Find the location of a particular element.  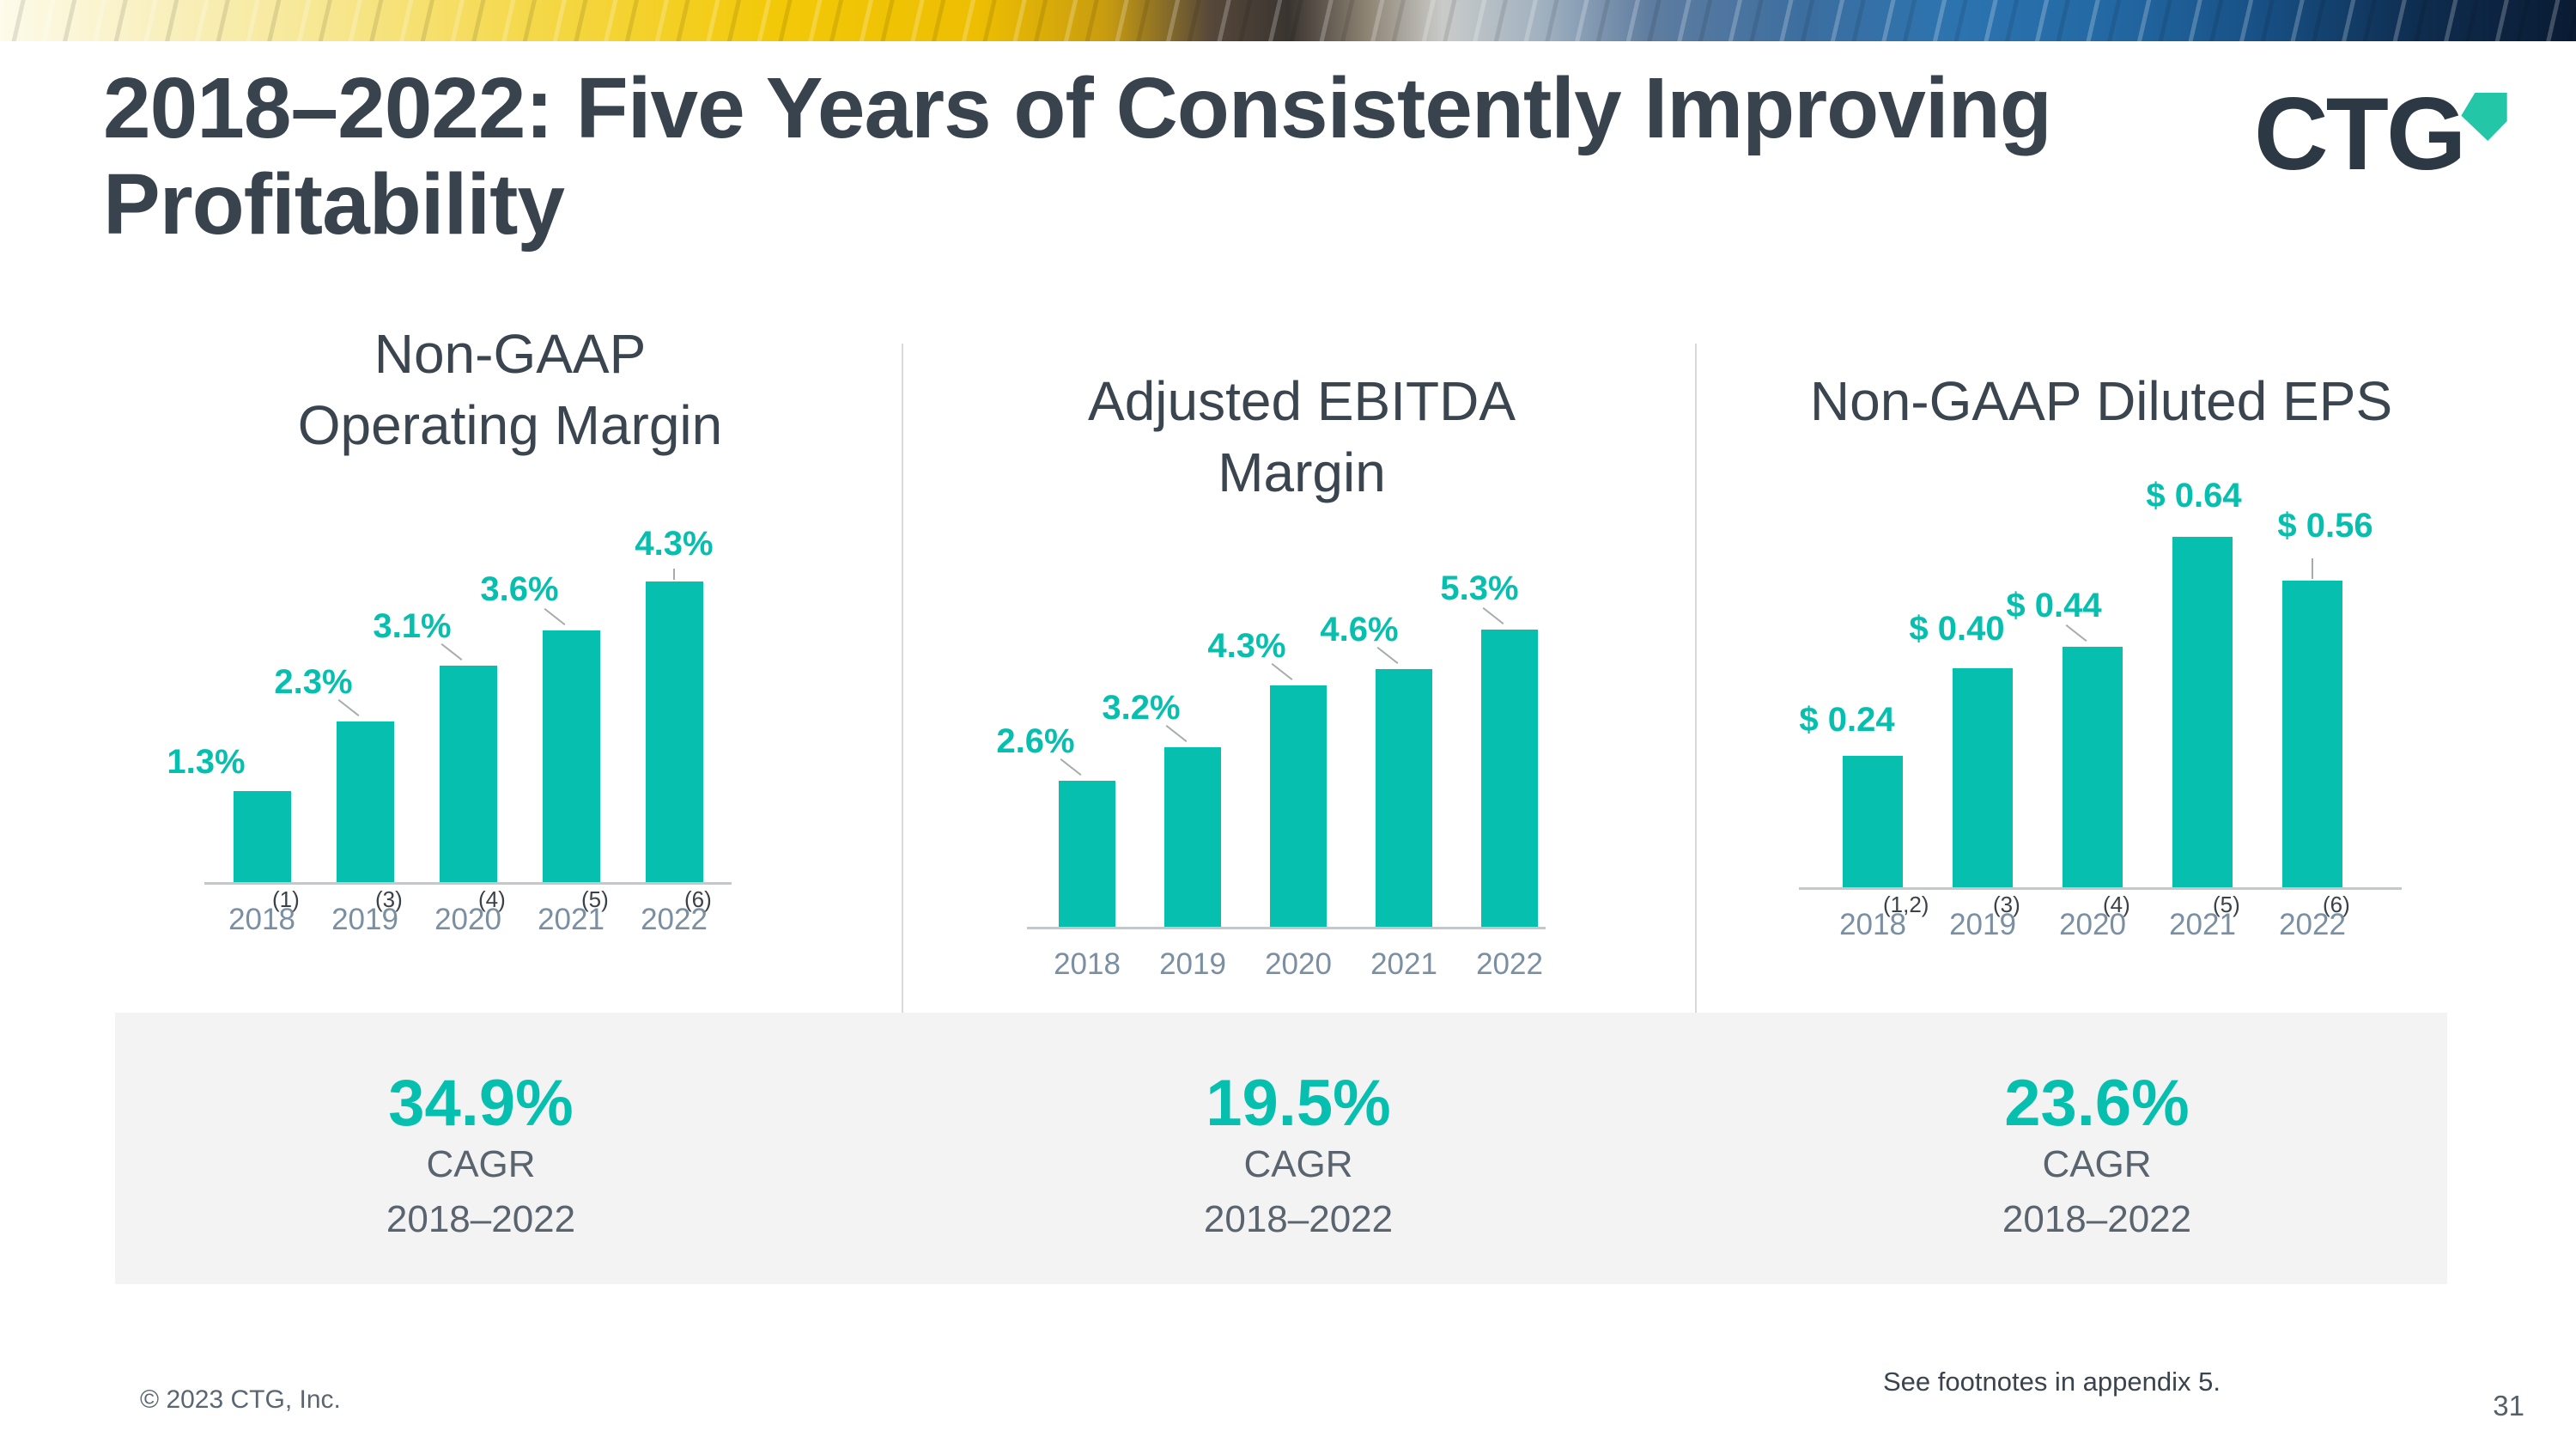

ctg-logo: CTG is located at coordinates (2383, 146).